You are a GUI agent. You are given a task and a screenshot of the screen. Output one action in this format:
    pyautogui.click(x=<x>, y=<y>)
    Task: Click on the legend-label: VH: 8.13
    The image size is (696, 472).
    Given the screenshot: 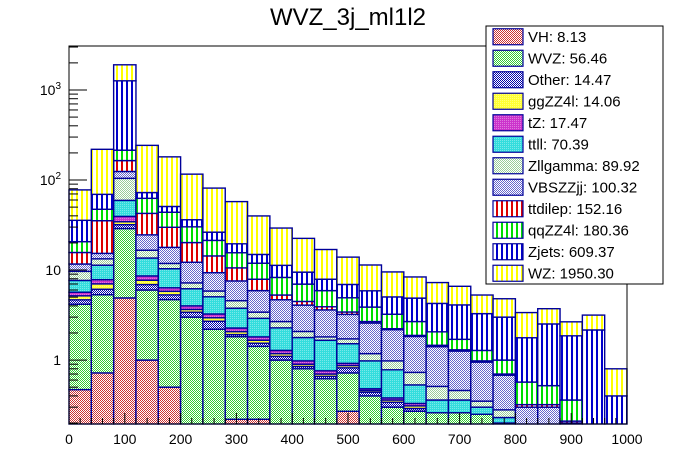 What is the action you would take?
    pyautogui.click(x=557, y=37)
    